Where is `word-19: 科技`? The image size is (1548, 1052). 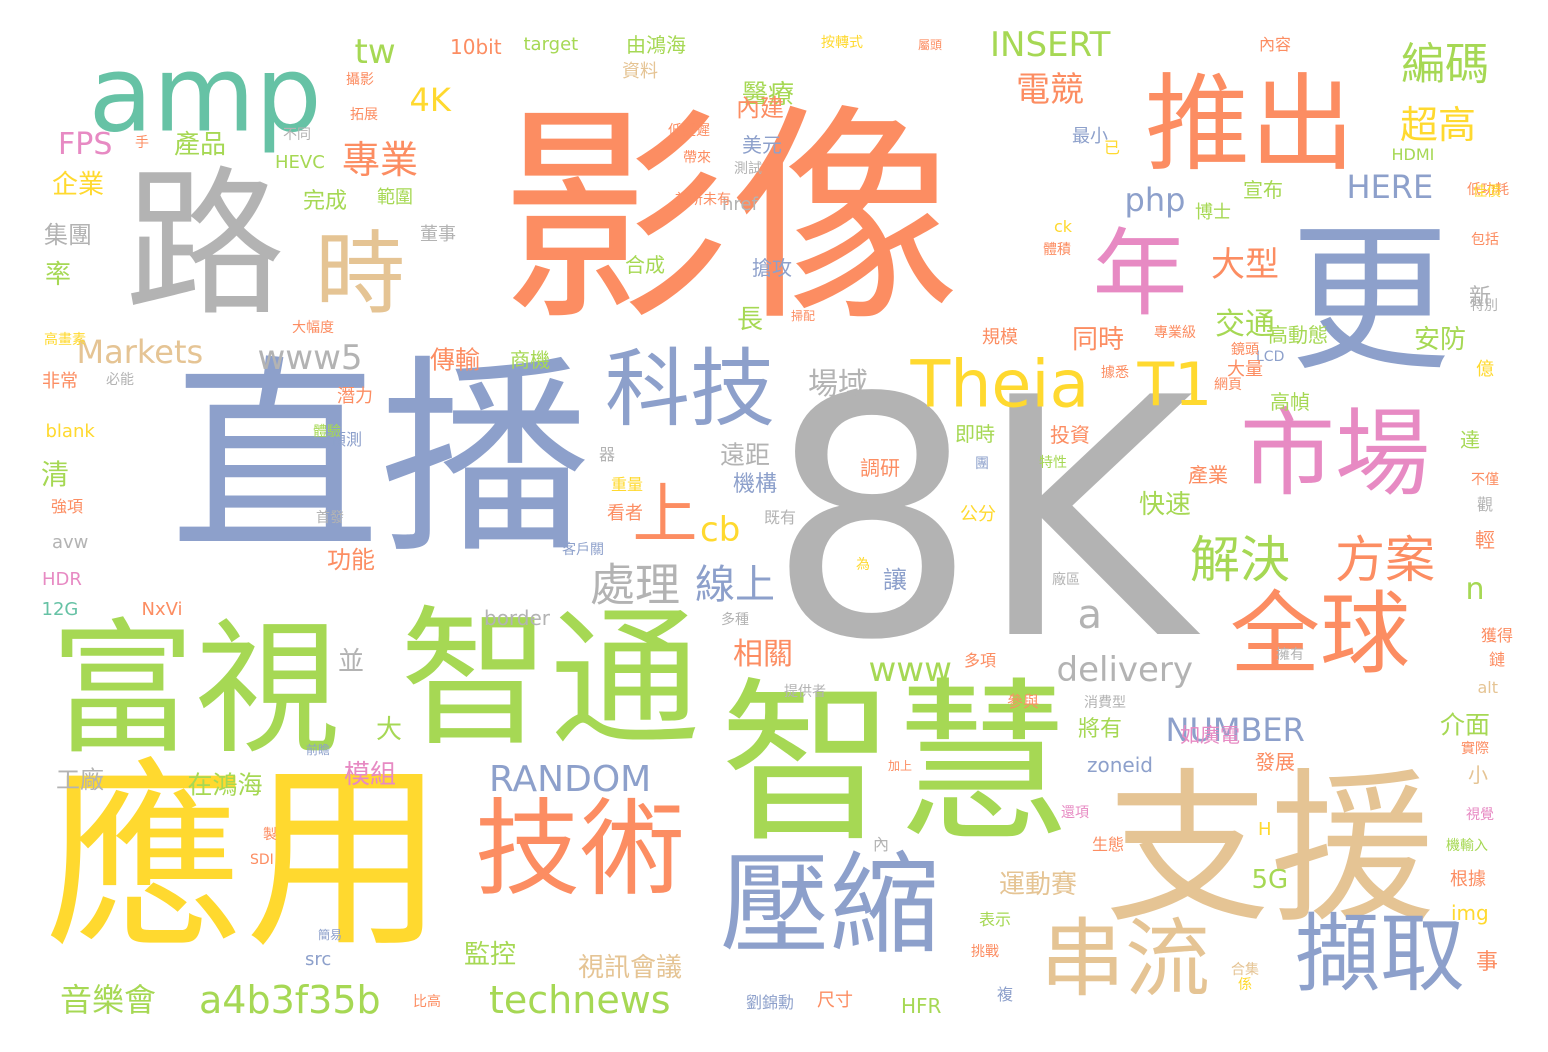
word-19: 科技 is located at coordinates (690, 390).